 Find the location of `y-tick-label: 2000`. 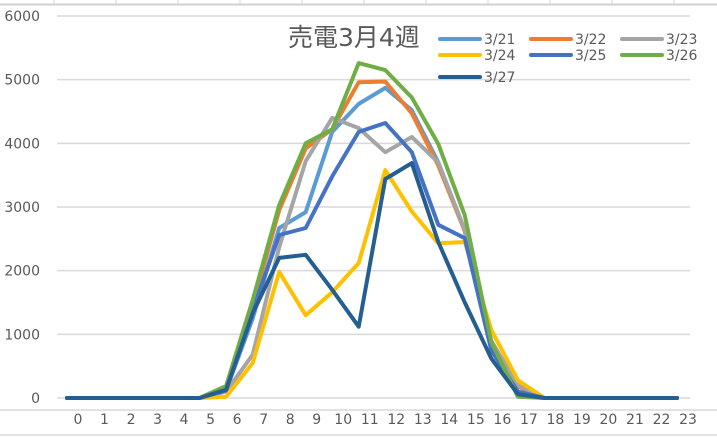

y-tick-label: 2000 is located at coordinates (22, 272).